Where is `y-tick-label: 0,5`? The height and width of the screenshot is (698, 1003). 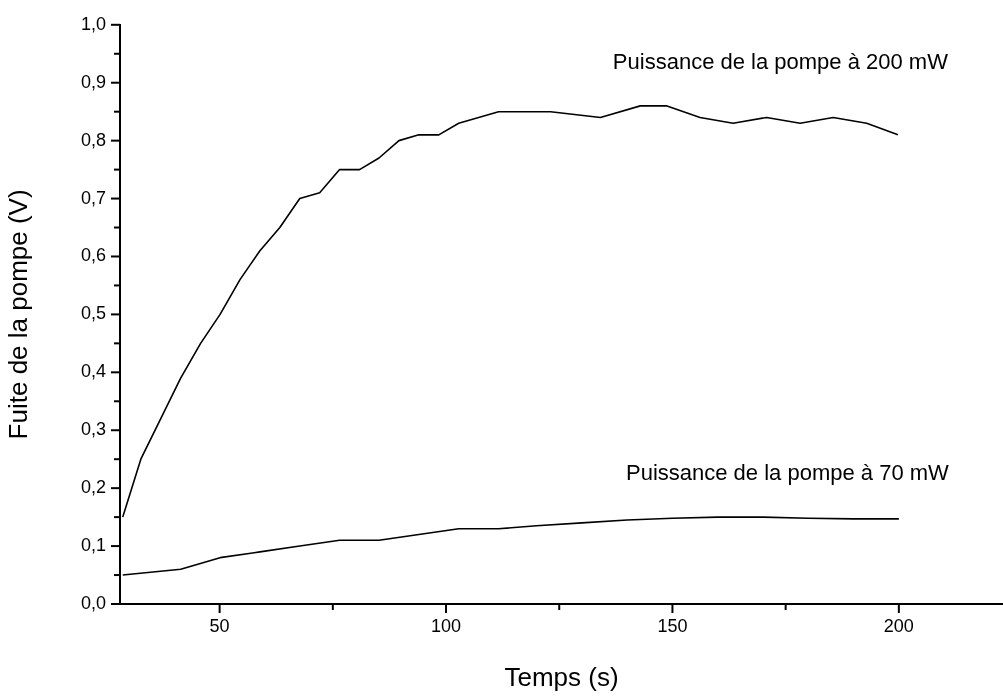
y-tick-label: 0,5 is located at coordinates (93, 313).